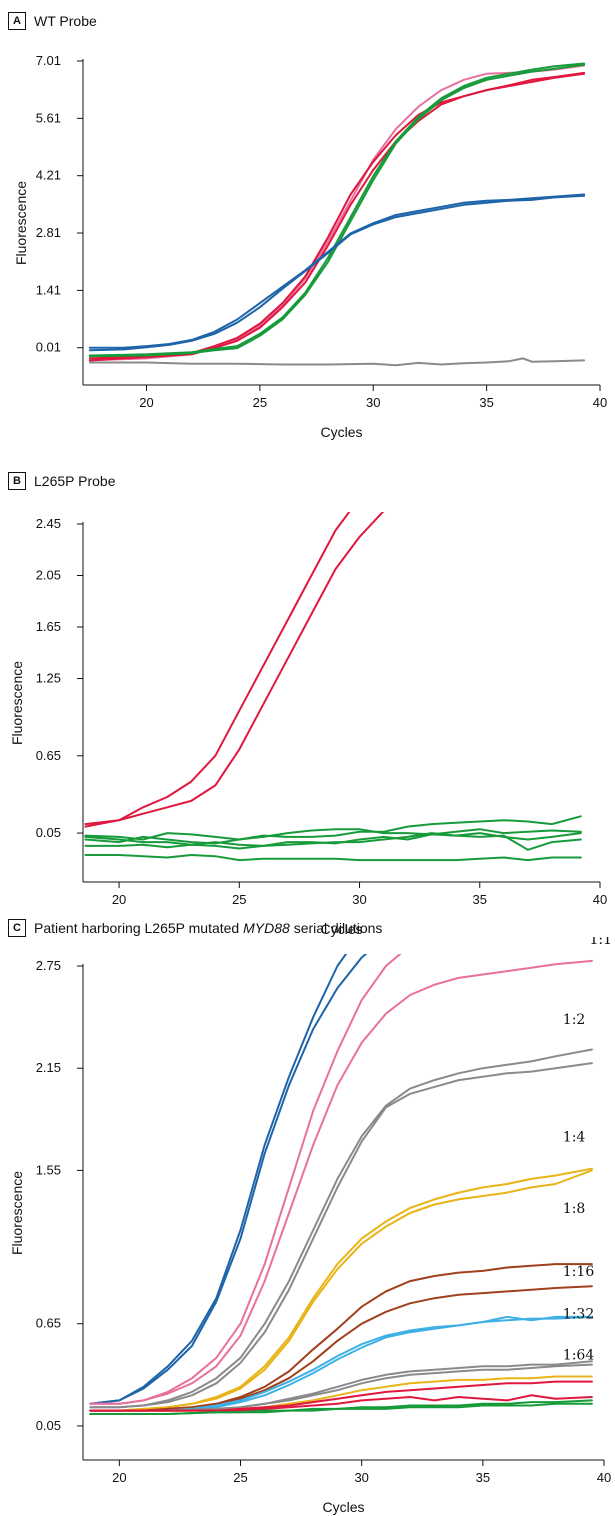  What do you see at coordinates (48, 1169) in the screenshot?
I see `y-tick-label: 1.55` at bounding box center [48, 1169].